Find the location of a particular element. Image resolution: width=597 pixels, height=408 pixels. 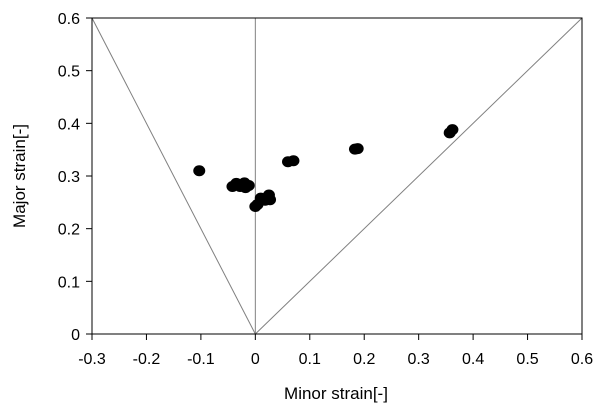

x-axis: -0.3 -0.2 -0.1 0 0.1 0.2 0.3 0.4 0.5 0.6 is located at coordinates (335, 351).